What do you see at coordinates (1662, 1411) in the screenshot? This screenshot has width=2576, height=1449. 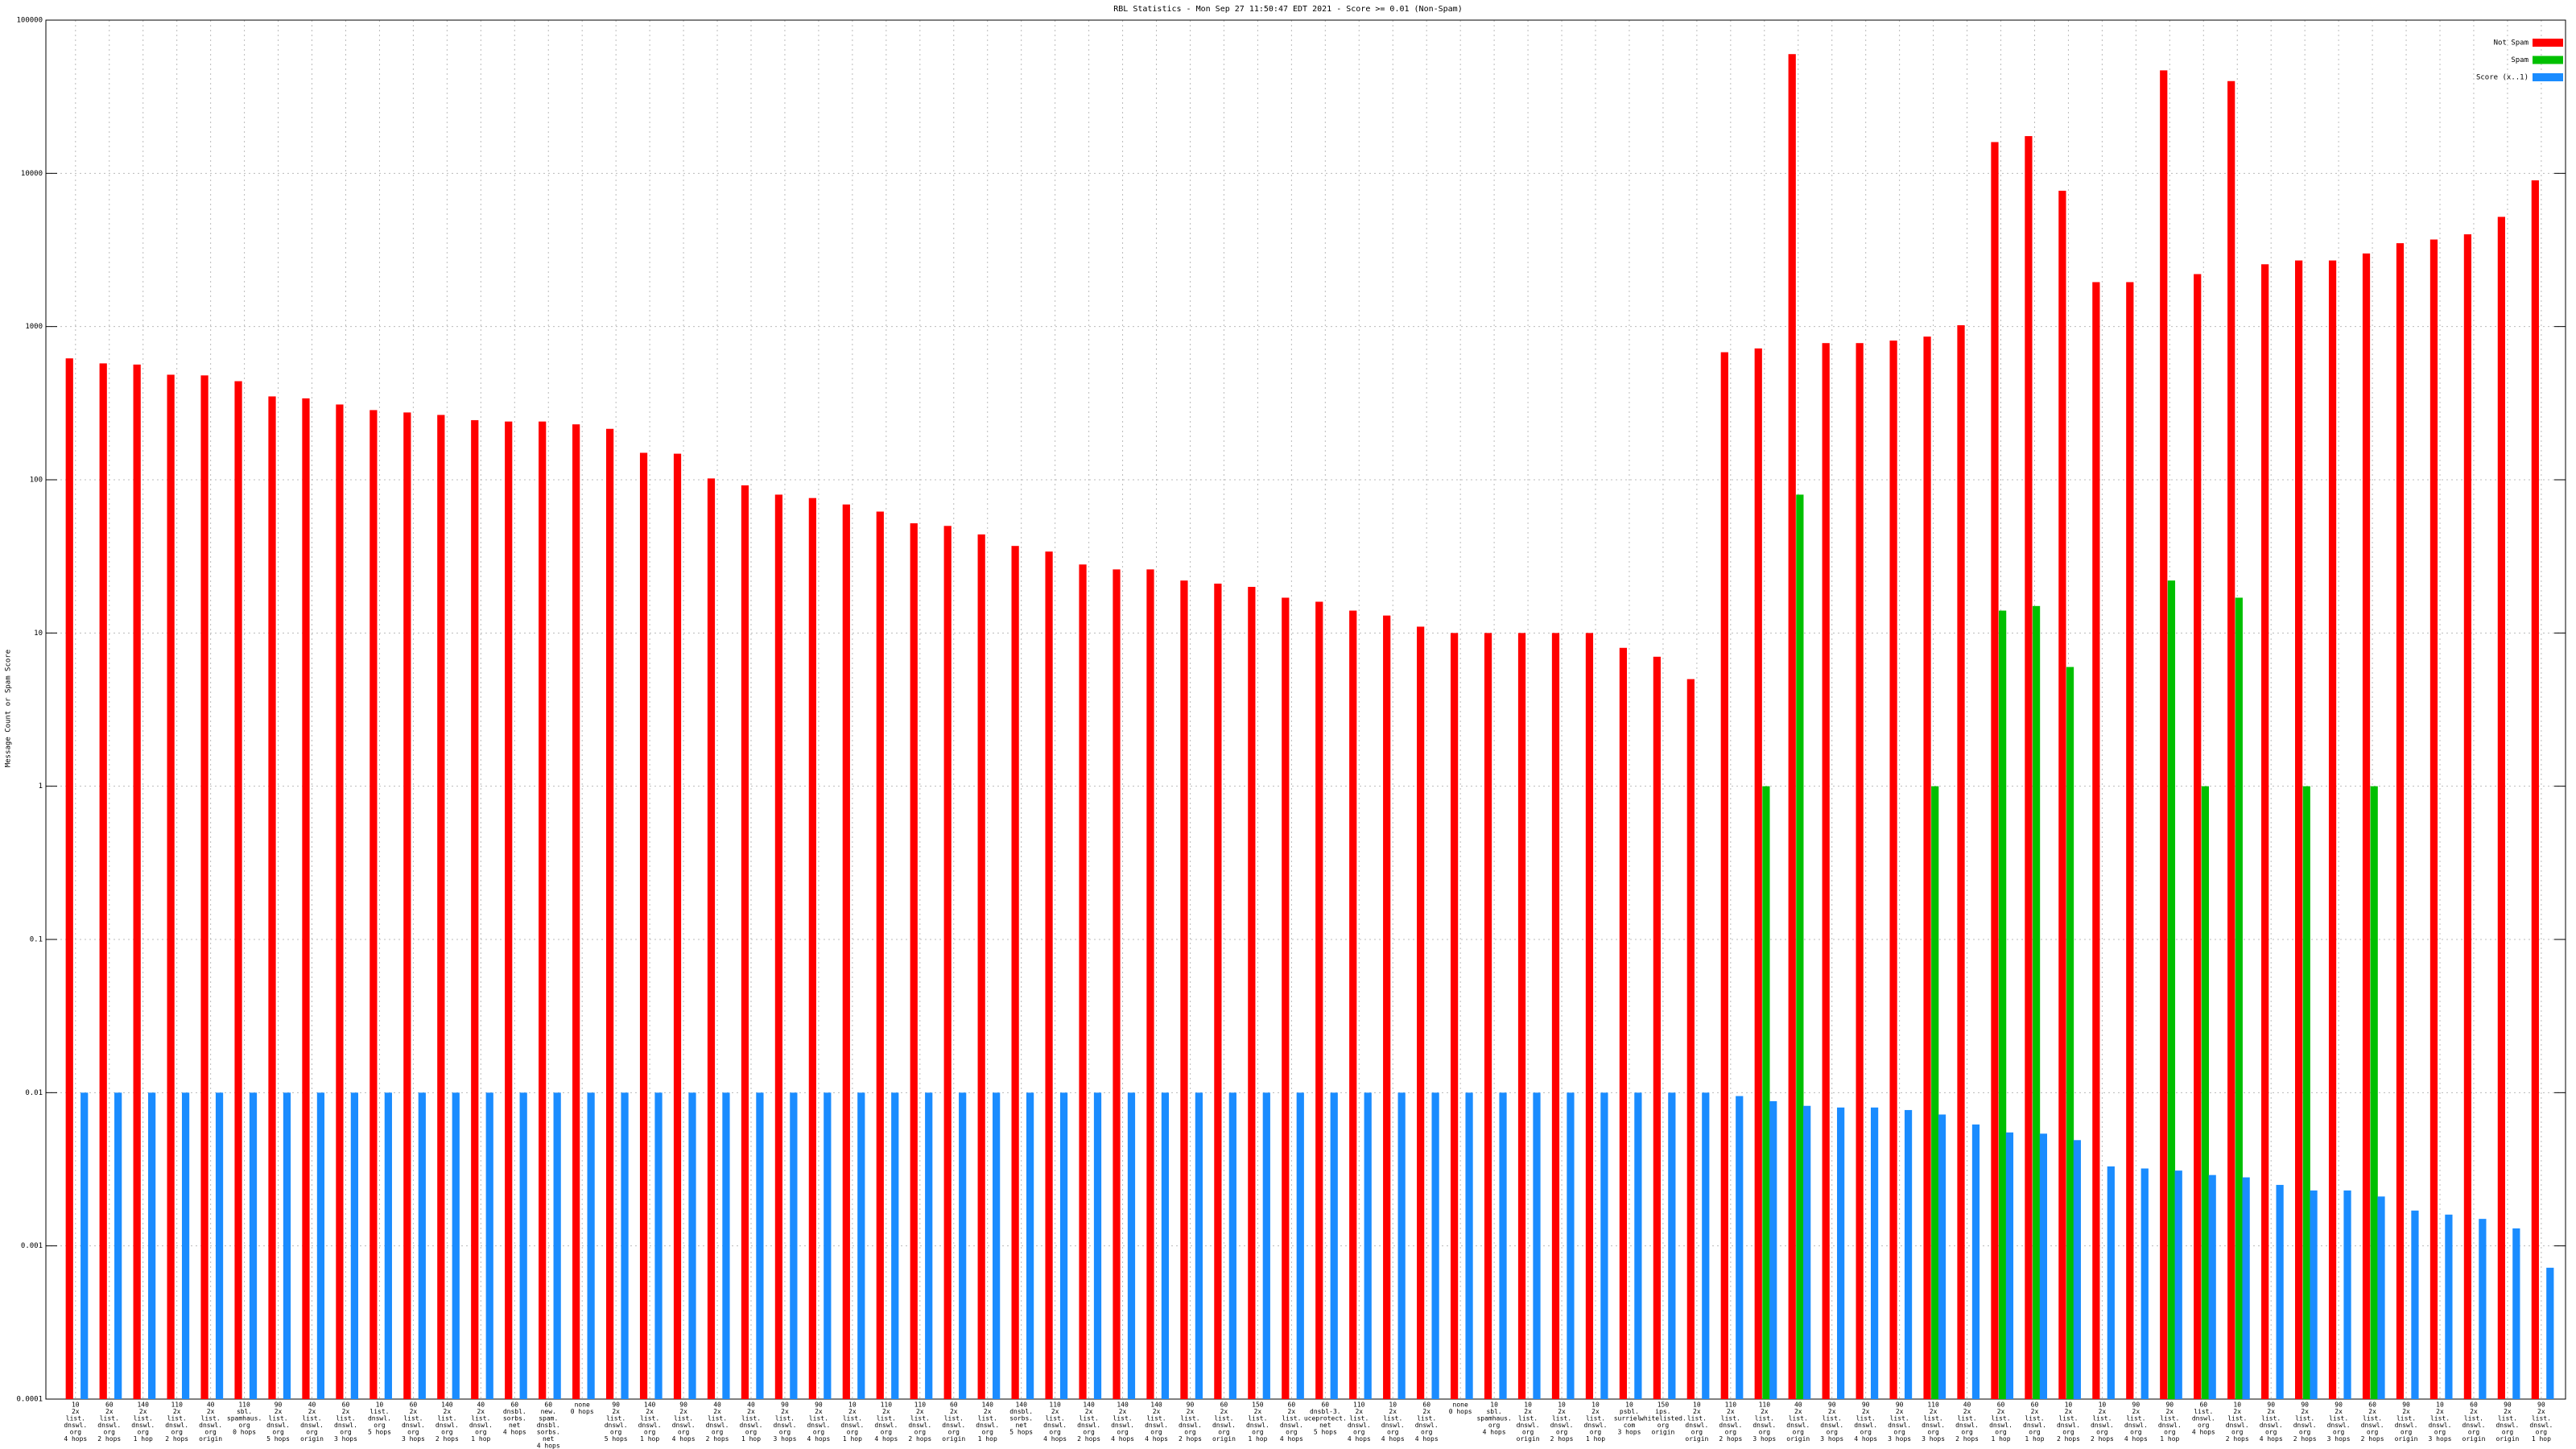 I see `x-tick-label: ips.` at bounding box center [1662, 1411].